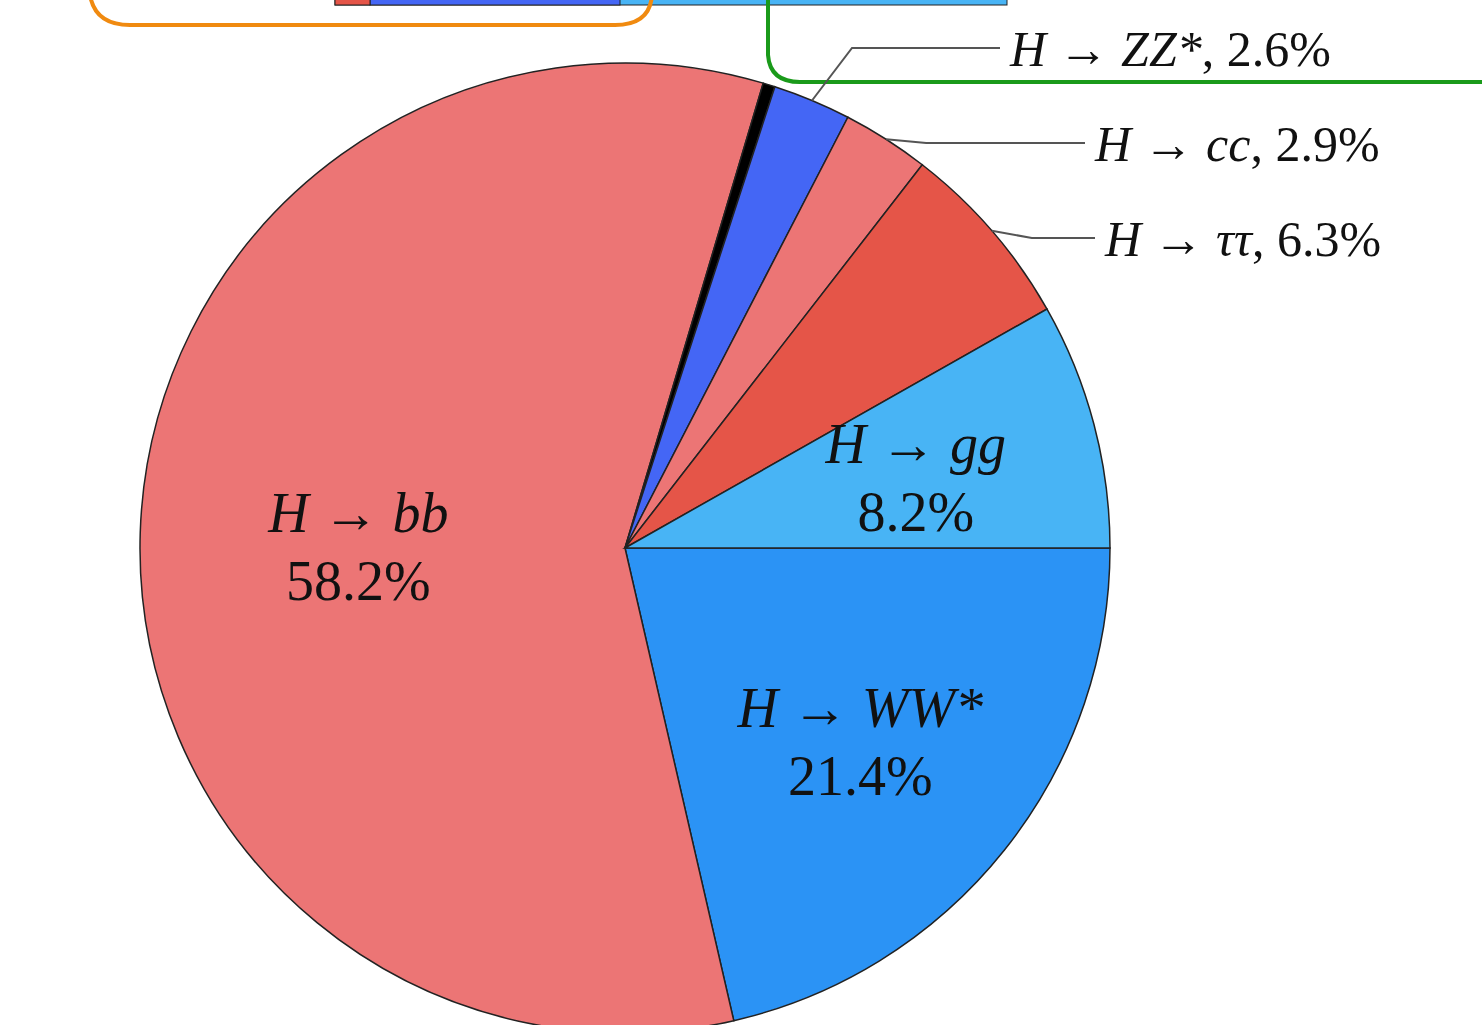  I want to click on slice-label: H → bb, so click(358, 512).